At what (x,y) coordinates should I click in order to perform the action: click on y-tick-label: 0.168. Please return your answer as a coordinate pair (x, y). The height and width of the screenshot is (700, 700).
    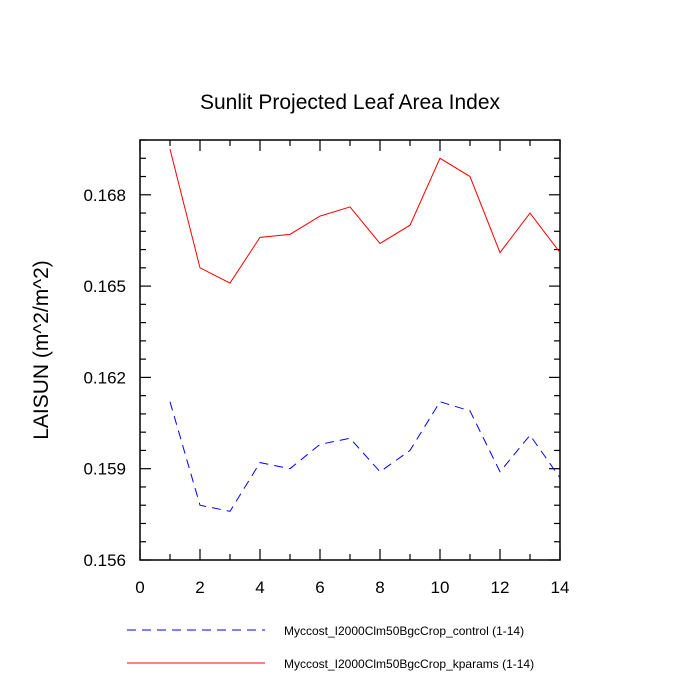
    Looking at the image, I should click on (104, 195).